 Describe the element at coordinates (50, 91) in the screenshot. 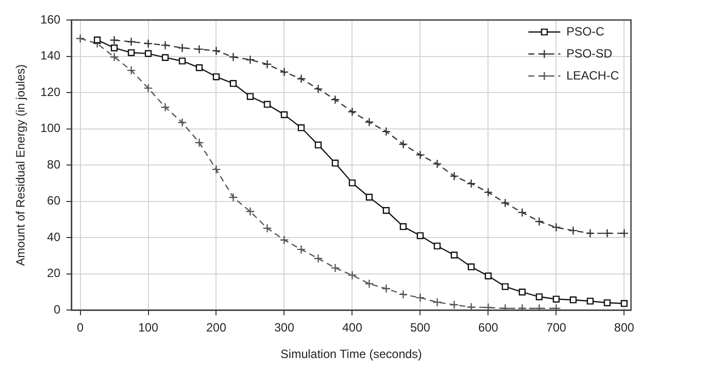

I see `y-tick-label: 120` at that location.